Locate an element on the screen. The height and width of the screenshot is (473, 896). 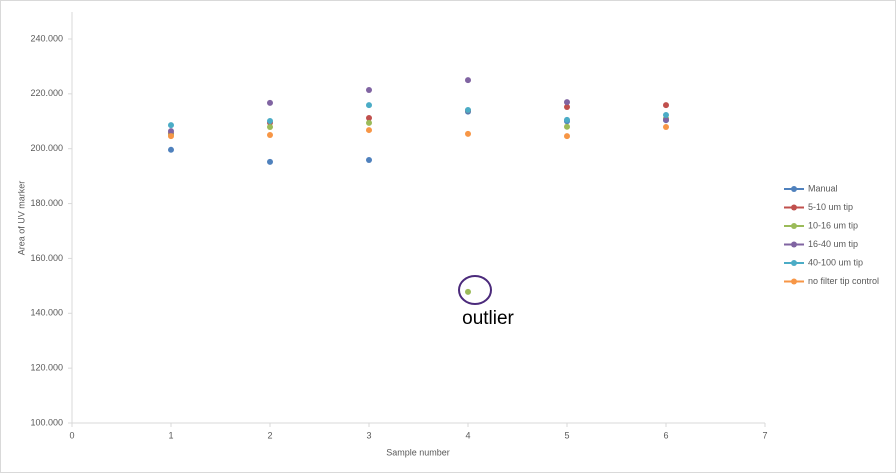
x-tick-label: 7 is located at coordinates (764, 435).